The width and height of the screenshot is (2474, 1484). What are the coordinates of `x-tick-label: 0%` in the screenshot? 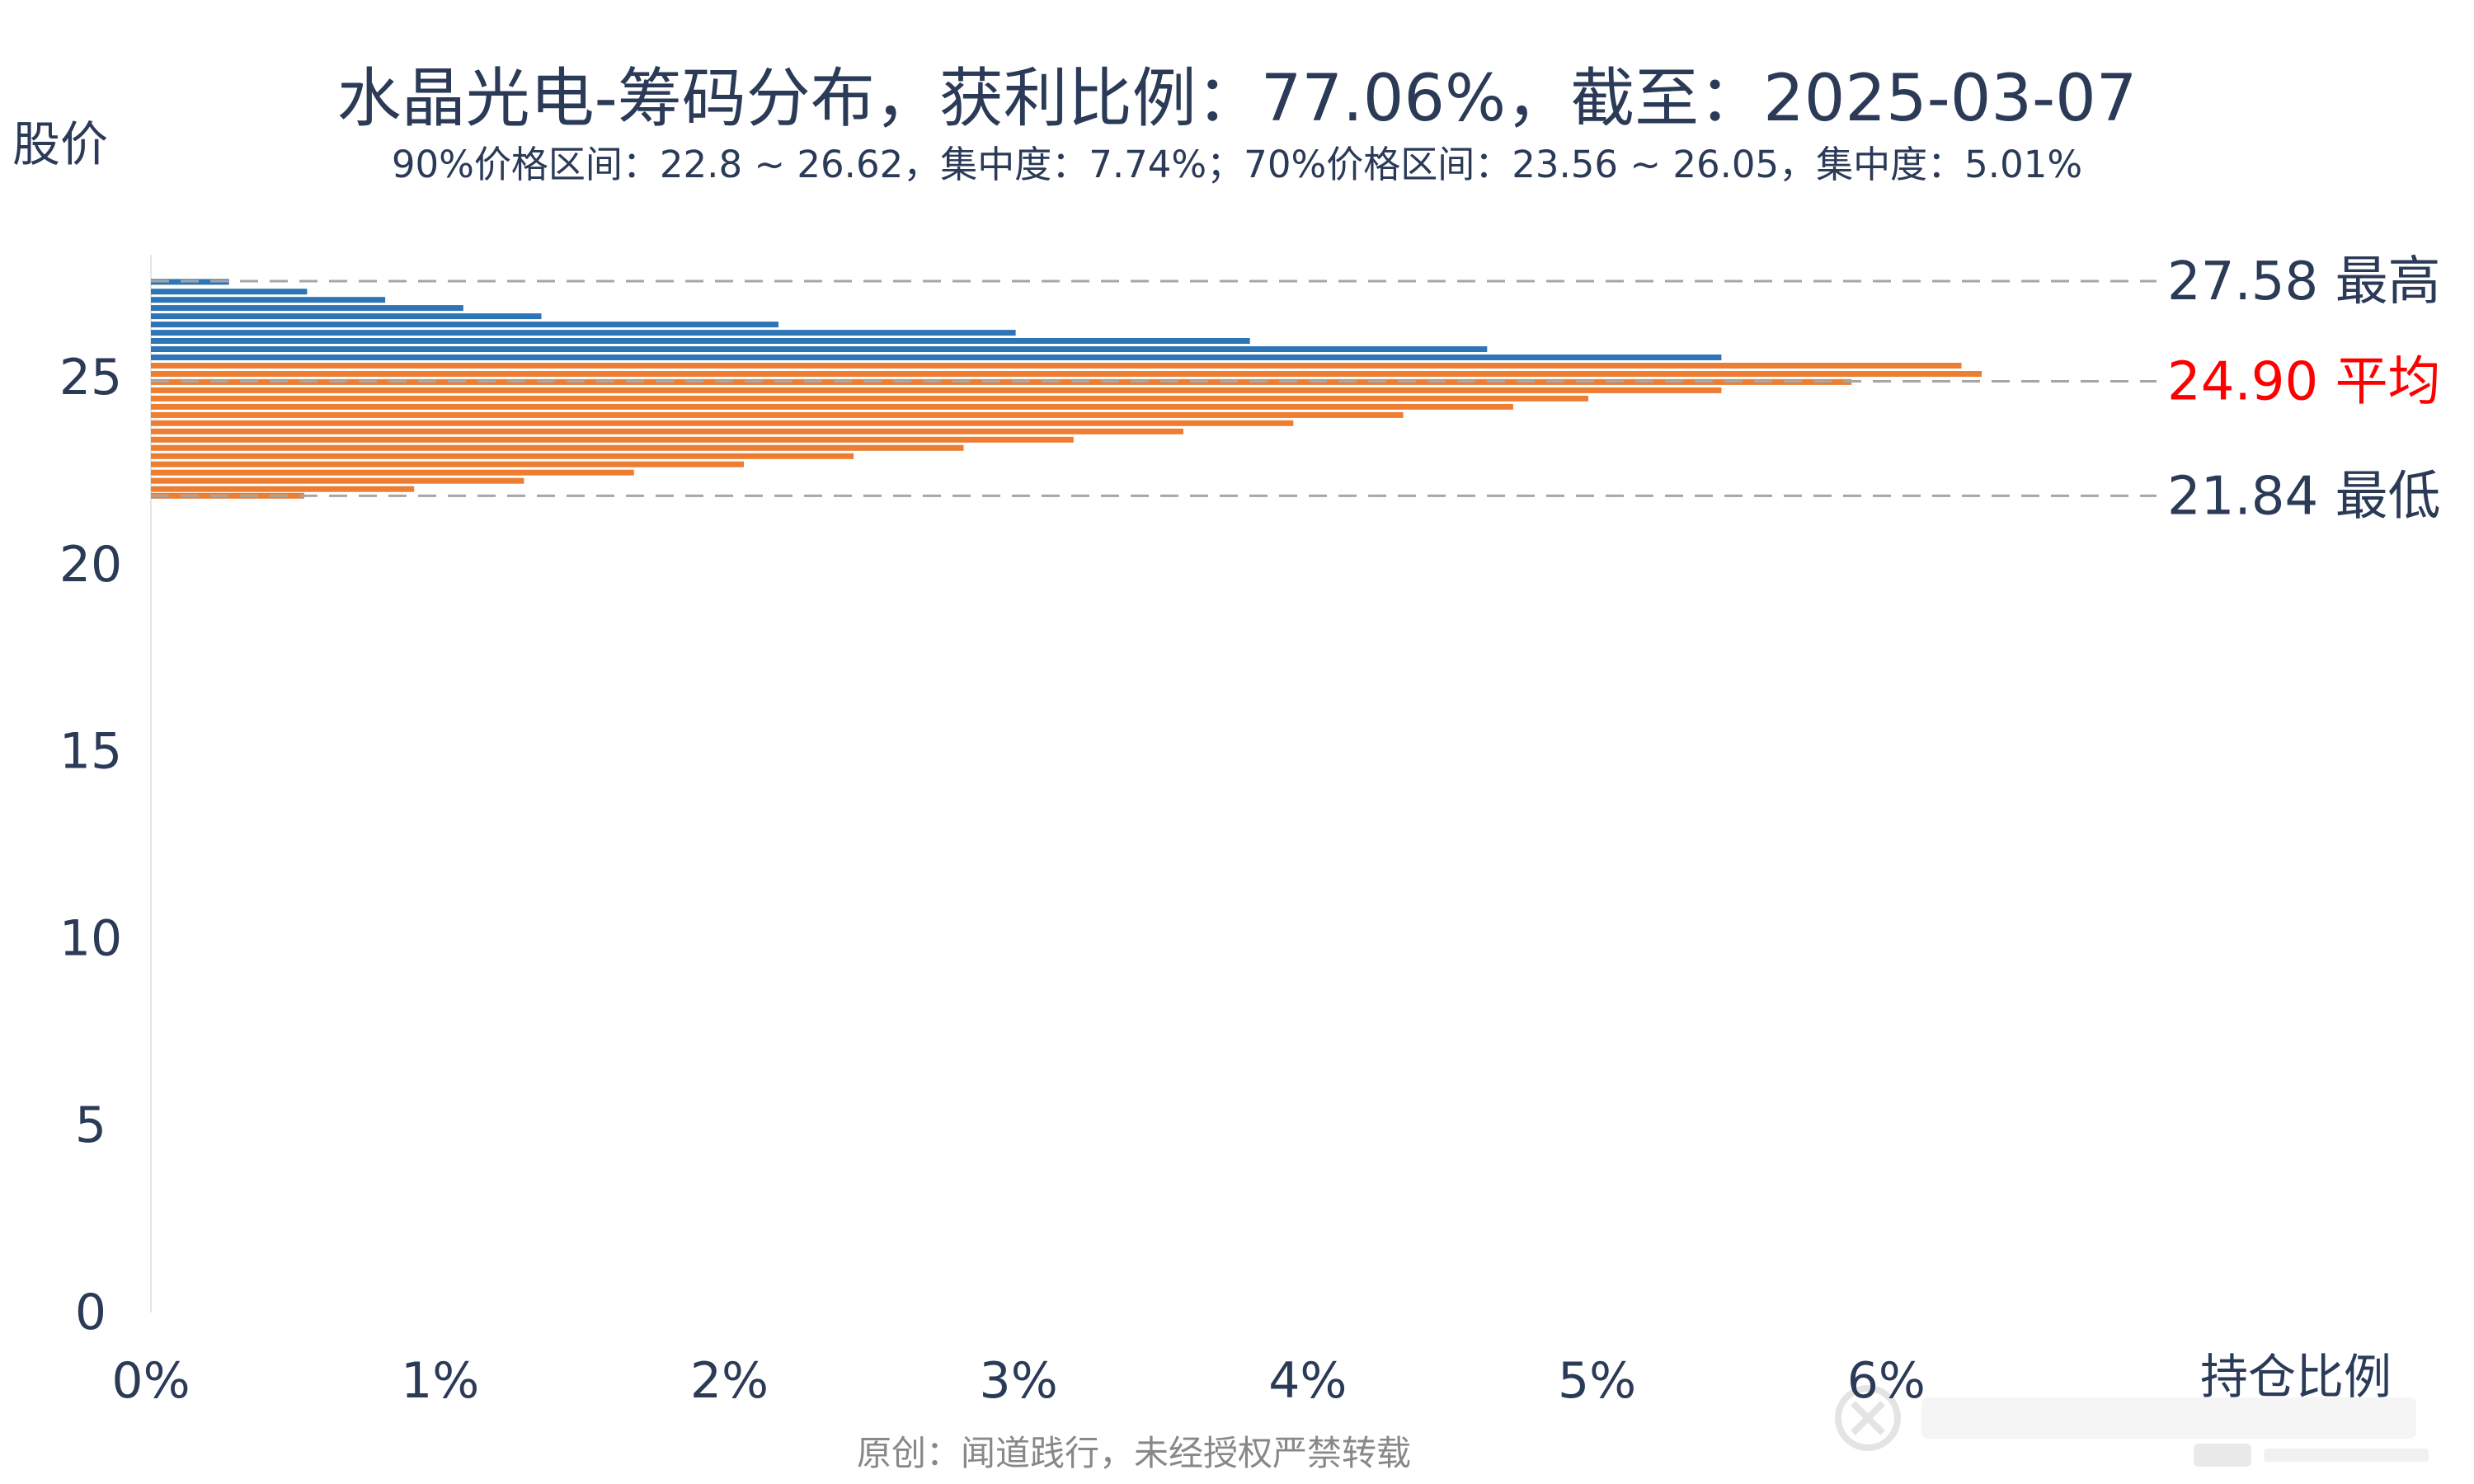 It's located at (150, 1381).